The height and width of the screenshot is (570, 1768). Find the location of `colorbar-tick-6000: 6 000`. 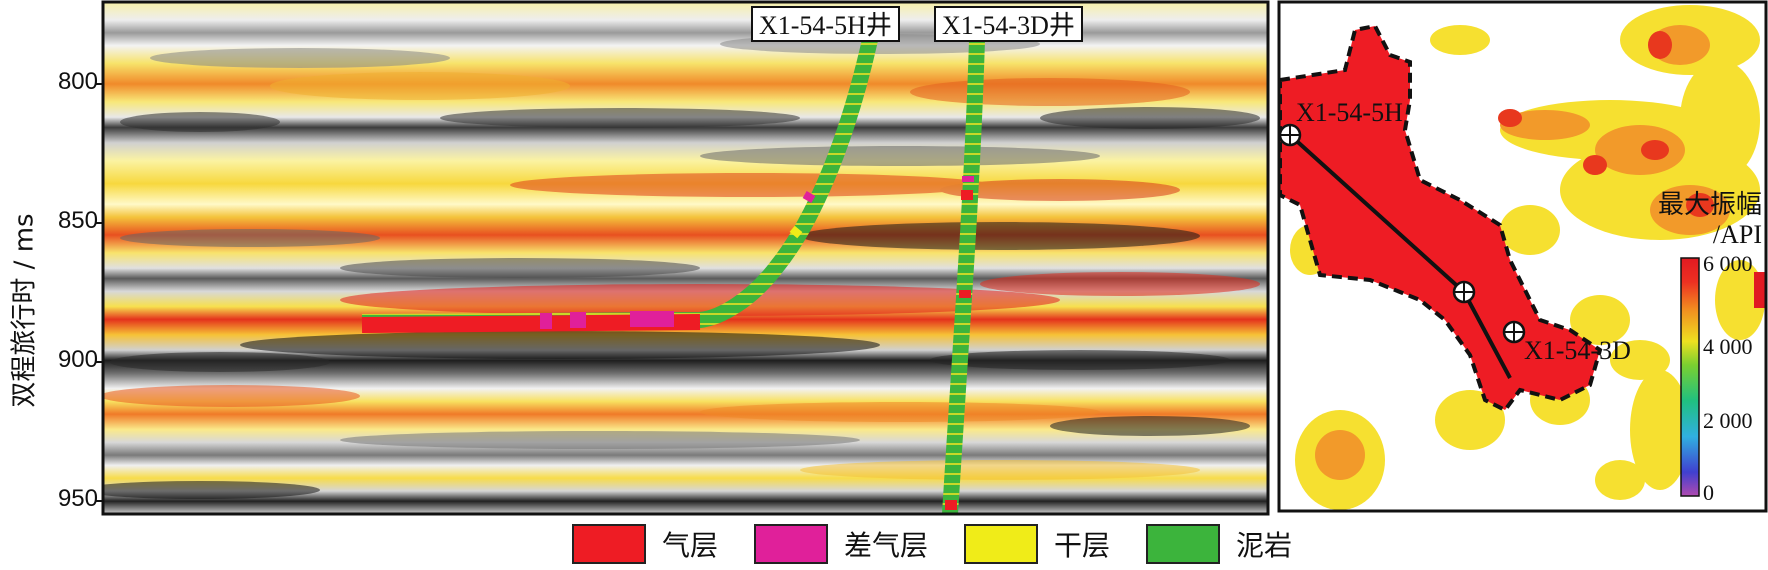

colorbar-tick-6000: 6 000 is located at coordinates (1728, 263).